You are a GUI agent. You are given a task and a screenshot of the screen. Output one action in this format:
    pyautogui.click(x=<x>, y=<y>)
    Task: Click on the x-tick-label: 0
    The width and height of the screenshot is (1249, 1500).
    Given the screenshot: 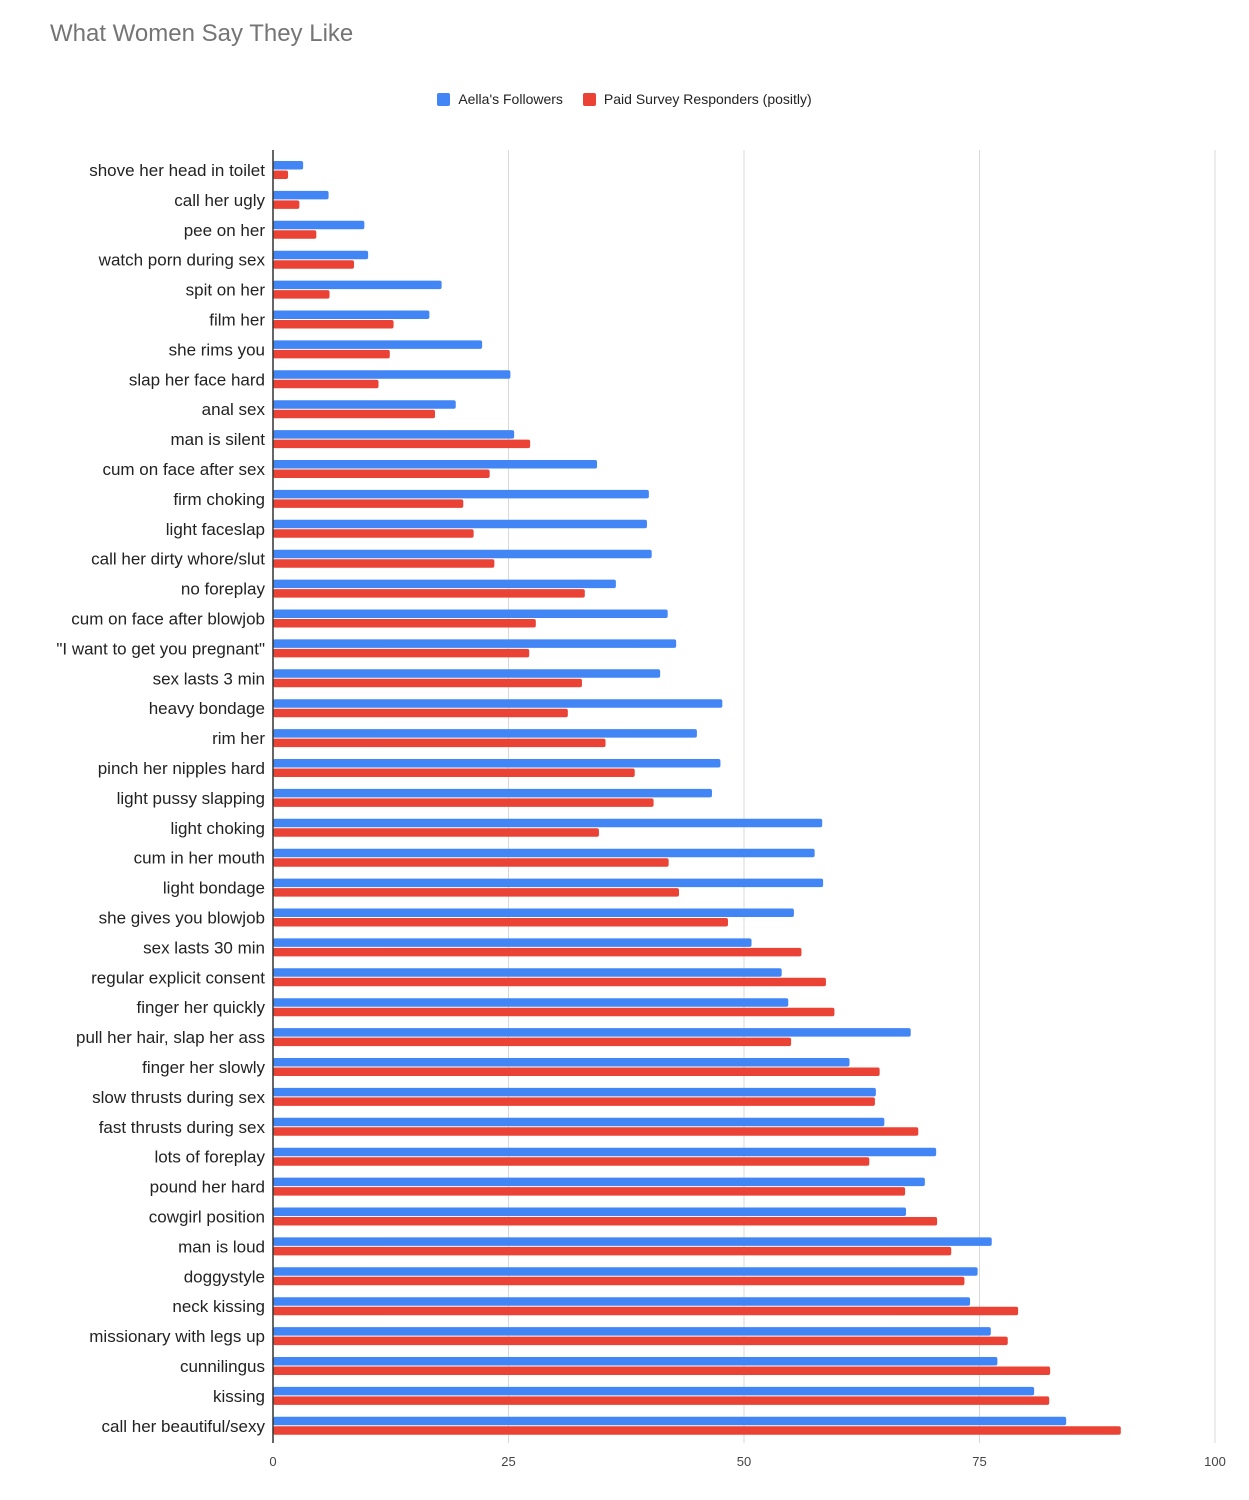 What is the action you would take?
    pyautogui.click(x=272, y=1461)
    